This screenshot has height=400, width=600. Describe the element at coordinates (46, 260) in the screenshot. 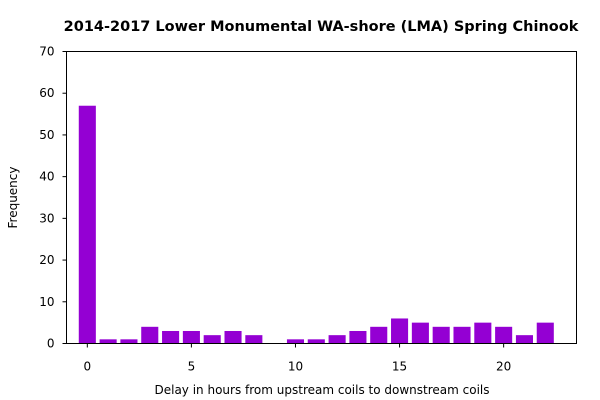

I see `y-tick-label: 20` at that location.